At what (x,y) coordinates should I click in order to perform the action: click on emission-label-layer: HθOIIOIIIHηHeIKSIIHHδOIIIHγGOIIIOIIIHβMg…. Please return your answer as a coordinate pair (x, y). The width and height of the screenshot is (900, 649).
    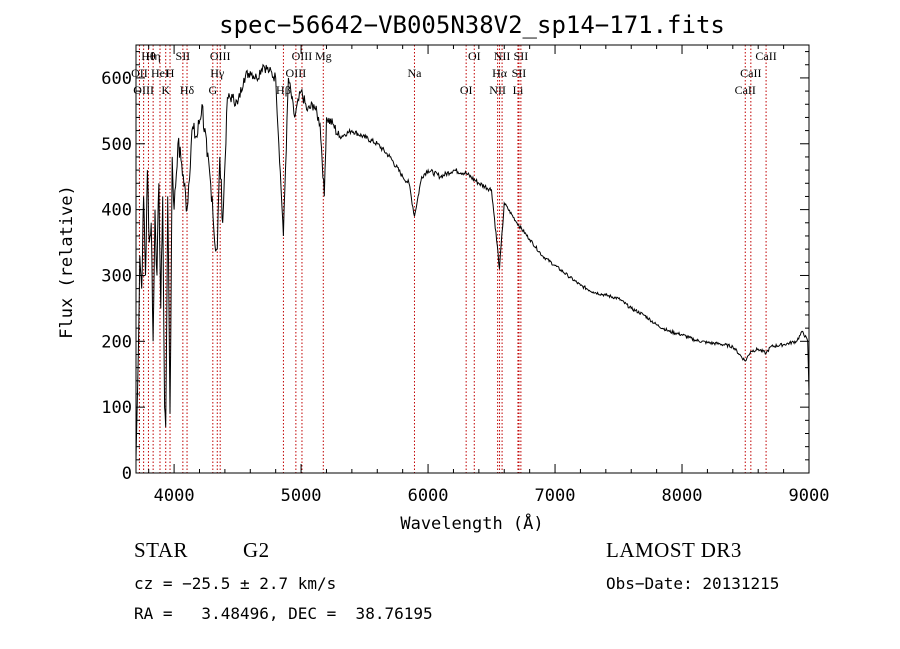
    Looking at the image, I should click on (454, 73).